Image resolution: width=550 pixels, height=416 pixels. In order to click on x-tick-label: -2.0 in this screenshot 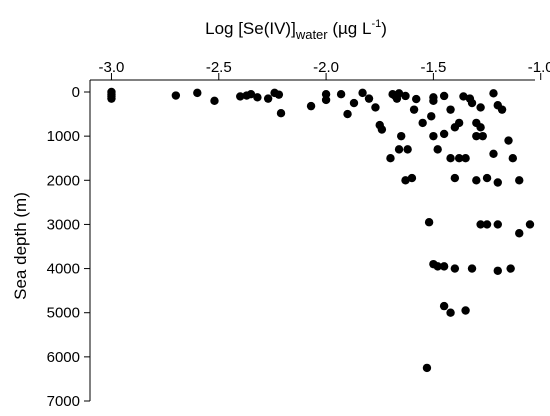, I will do `click(326, 67)`.